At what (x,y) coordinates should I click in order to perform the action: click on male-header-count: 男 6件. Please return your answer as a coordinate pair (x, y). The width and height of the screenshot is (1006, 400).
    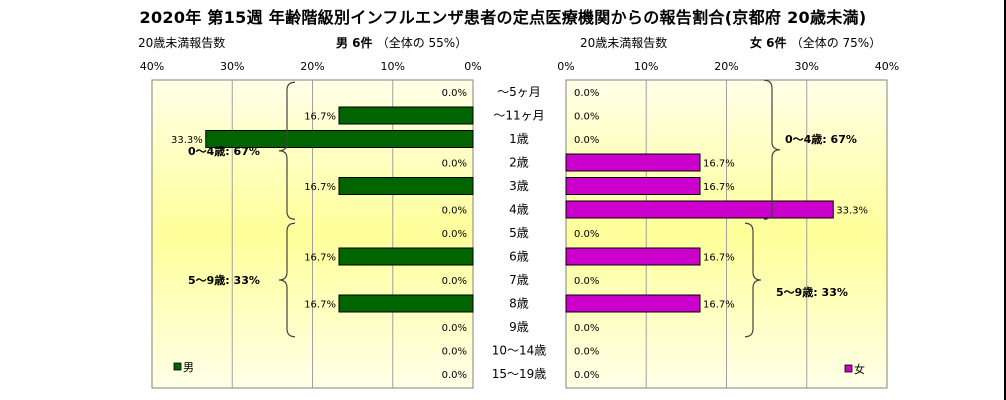
    Looking at the image, I should click on (354, 43).